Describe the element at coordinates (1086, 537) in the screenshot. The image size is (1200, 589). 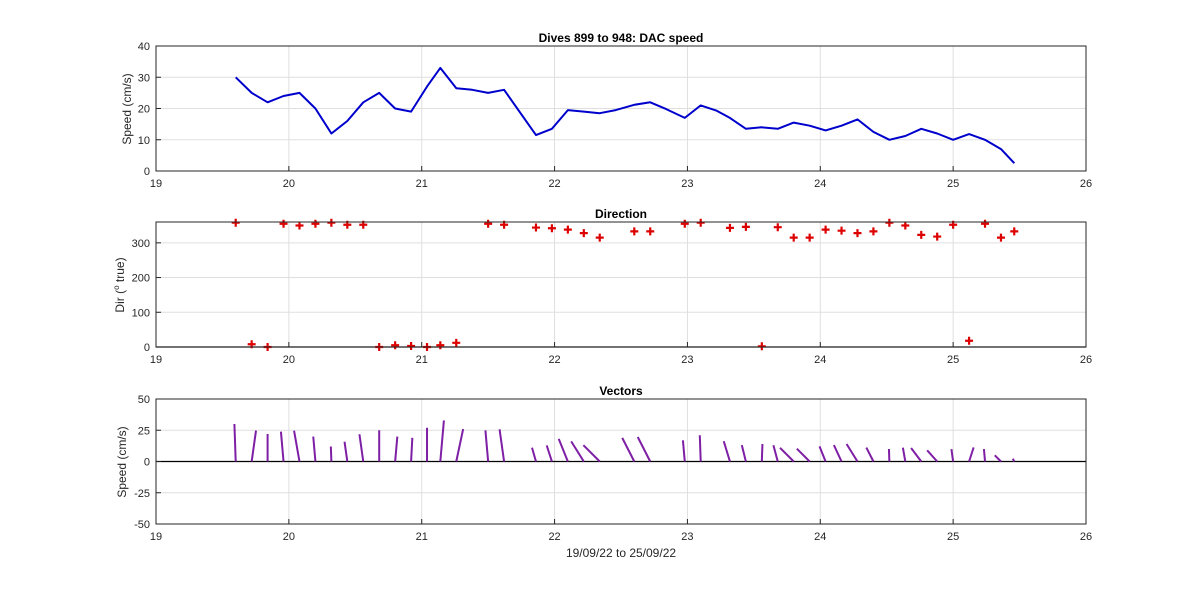
I see `vectors-x-tick-label: 26` at that location.